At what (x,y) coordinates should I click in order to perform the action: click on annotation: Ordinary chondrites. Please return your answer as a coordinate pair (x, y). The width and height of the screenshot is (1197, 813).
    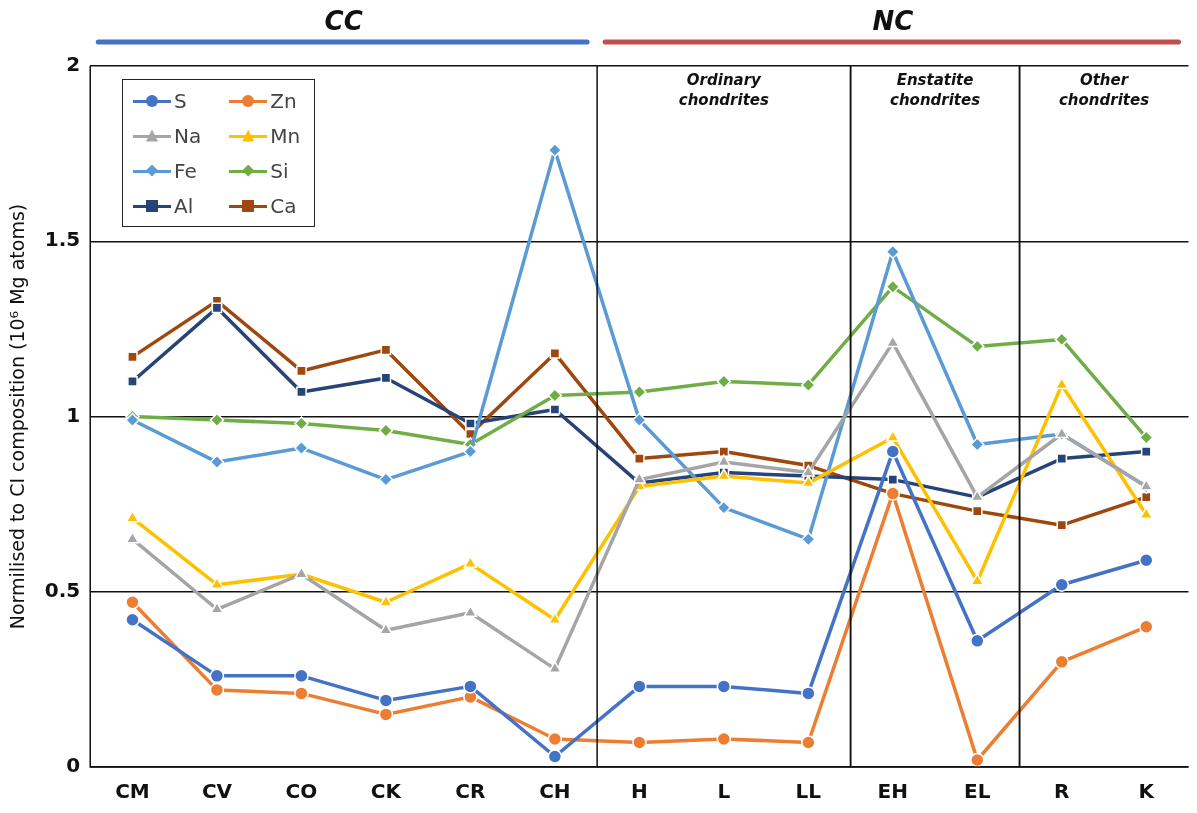
    Looking at the image, I should click on (723, 90).